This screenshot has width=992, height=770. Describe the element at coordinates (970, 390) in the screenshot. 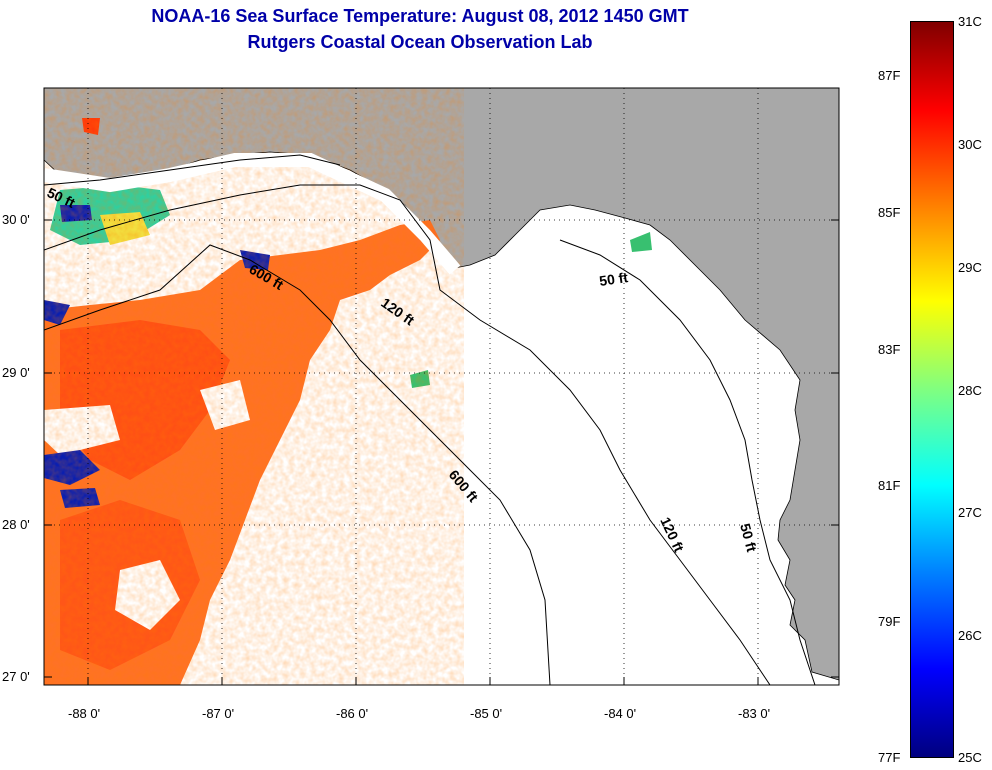

I see `colorbar-label-28c: 28C` at that location.